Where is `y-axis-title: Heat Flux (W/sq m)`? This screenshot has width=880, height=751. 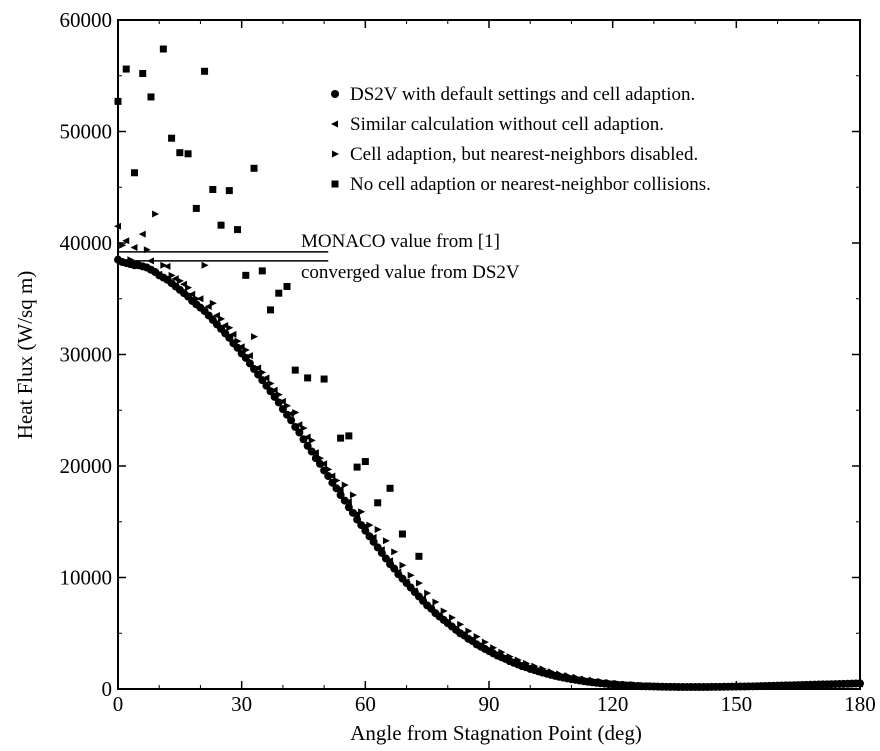
y-axis-title: Heat Flux (W/sq m) is located at coordinates (25, 355).